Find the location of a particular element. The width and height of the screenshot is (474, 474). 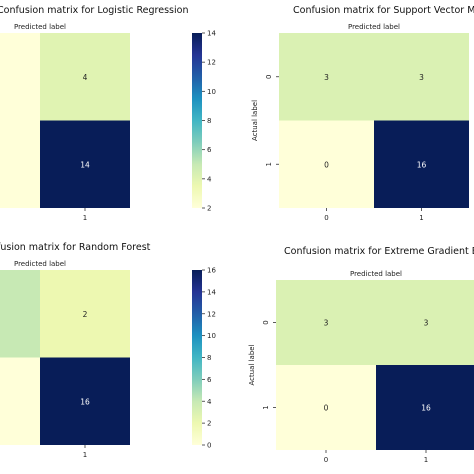

colorbar-tick-label: 16 is located at coordinates (211, 271).